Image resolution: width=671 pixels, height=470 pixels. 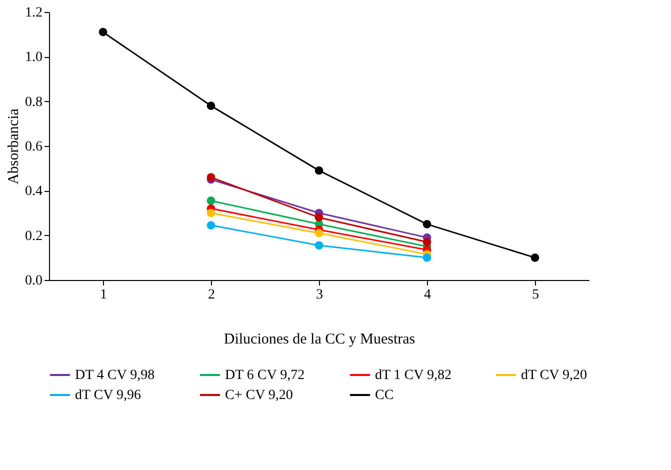 I want to click on x-tick-label: 2, so click(x=211, y=295).